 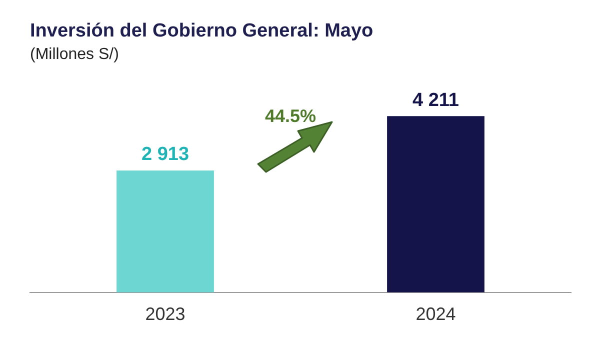 I want to click on chart-title: Inversión del Gobierno General: Mayo, so click(x=202, y=31).